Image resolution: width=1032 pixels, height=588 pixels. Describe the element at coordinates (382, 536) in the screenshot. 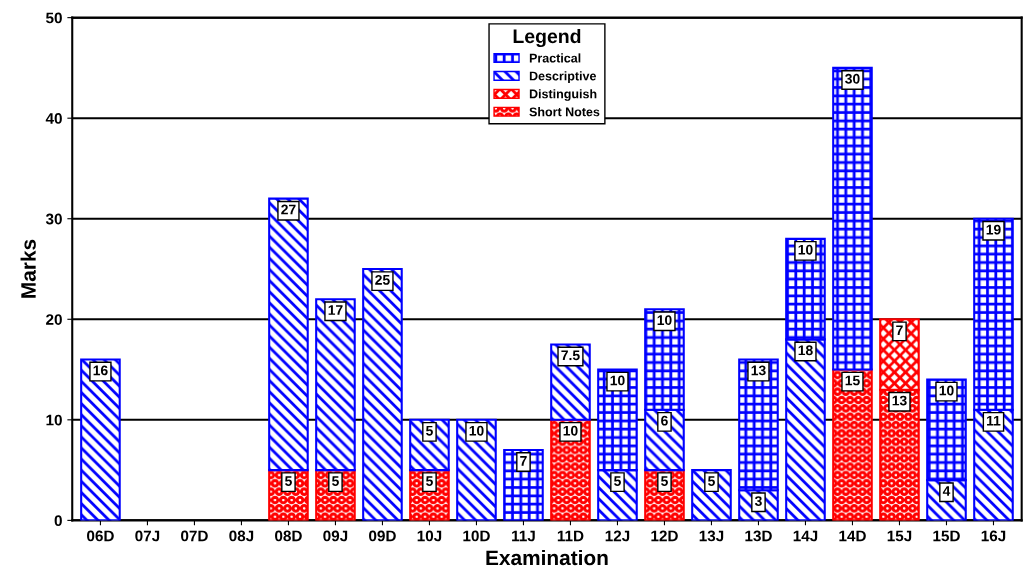

I see `x-tick-label: 09D` at that location.